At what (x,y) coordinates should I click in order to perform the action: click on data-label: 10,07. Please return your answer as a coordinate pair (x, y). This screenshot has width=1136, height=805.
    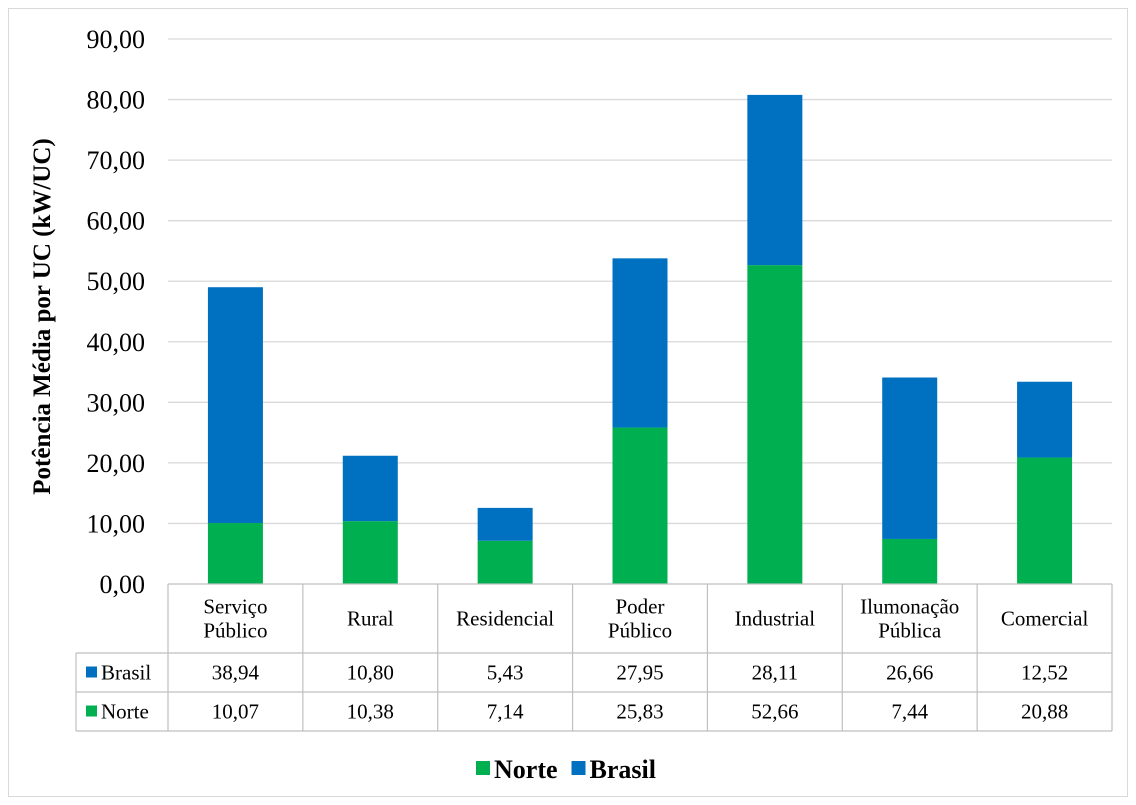
    Looking at the image, I should click on (235, 712).